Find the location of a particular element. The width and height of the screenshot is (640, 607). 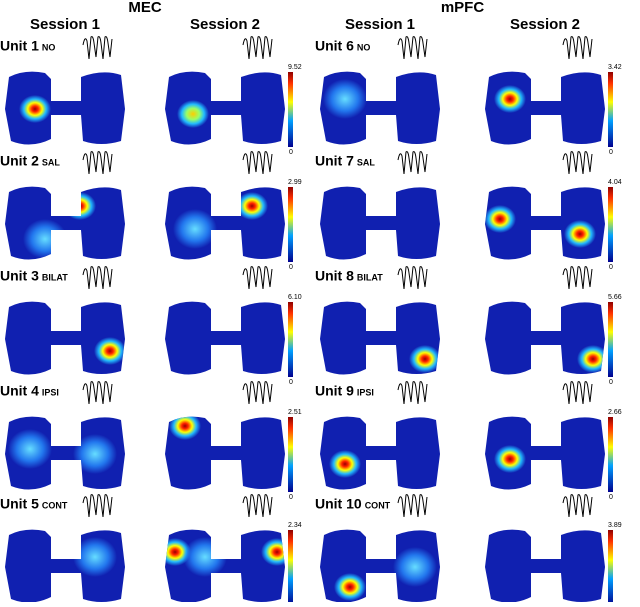

unit-name: Unit 8 is located at coordinates (334, 276).